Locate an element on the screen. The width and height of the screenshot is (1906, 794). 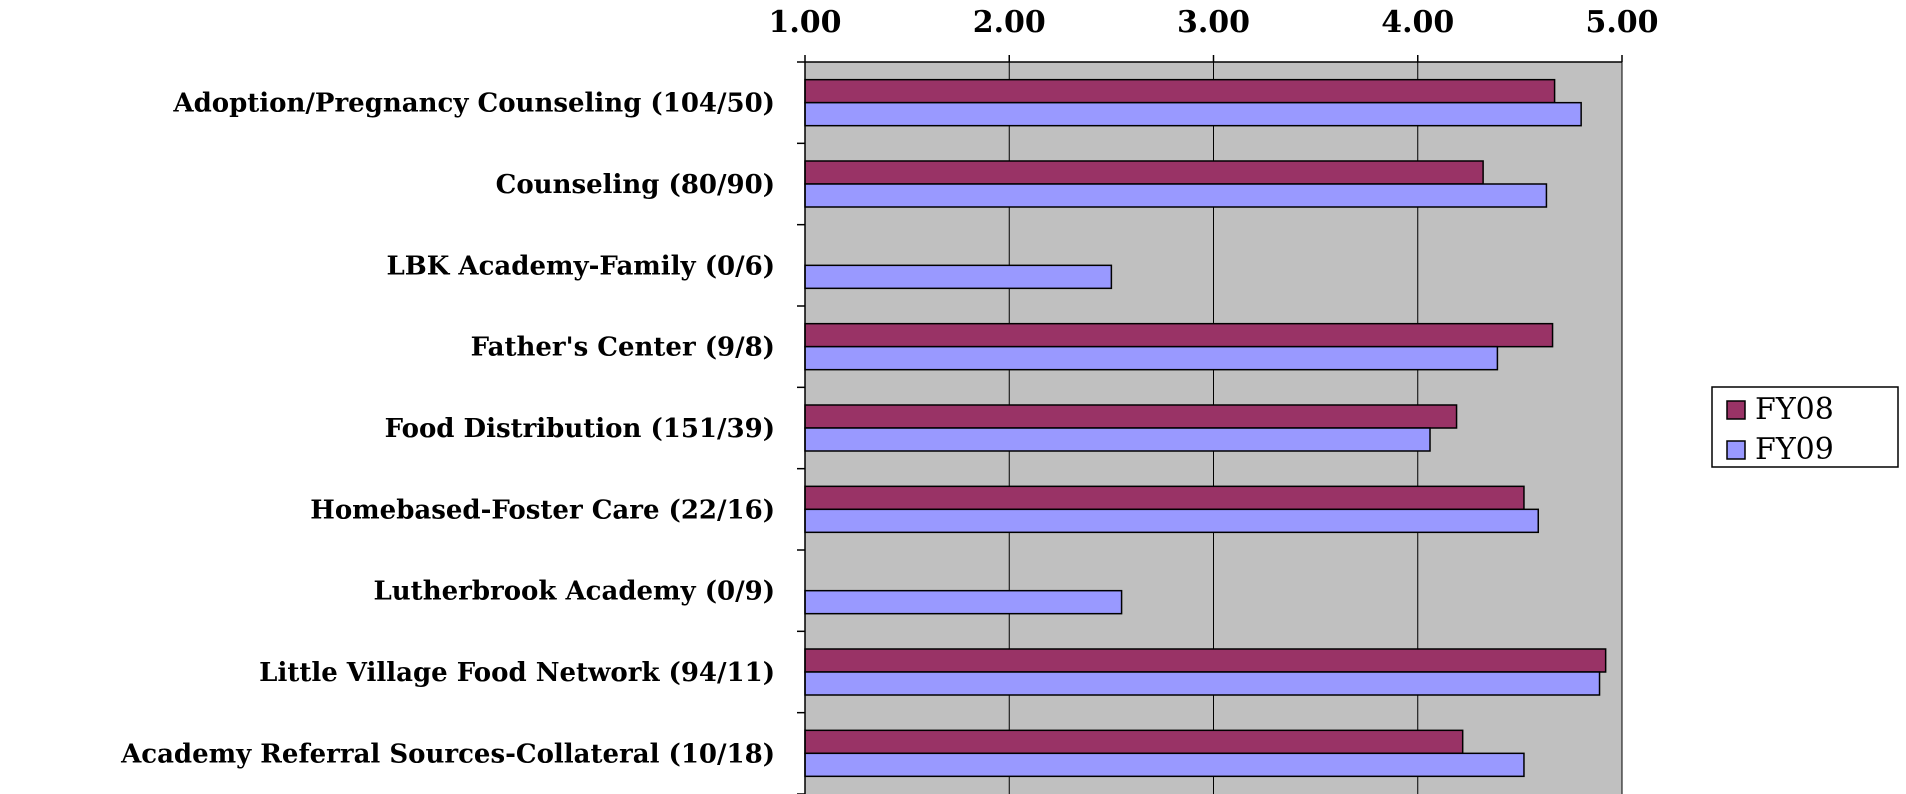
x-tick-label: 4.00 is located at coordinates (1417, 22).